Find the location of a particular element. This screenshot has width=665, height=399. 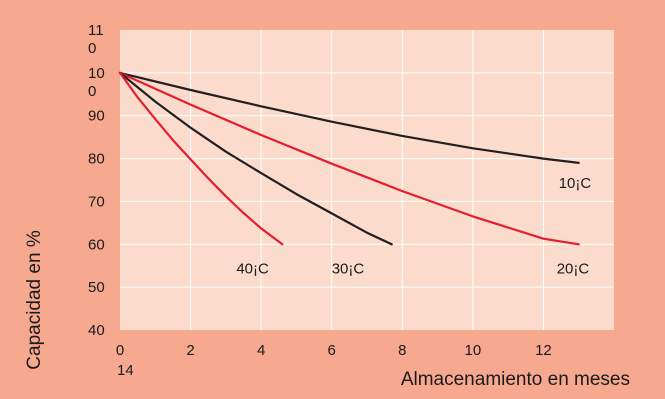

y-tick-label: 80 is located at coordinates (96, 159).